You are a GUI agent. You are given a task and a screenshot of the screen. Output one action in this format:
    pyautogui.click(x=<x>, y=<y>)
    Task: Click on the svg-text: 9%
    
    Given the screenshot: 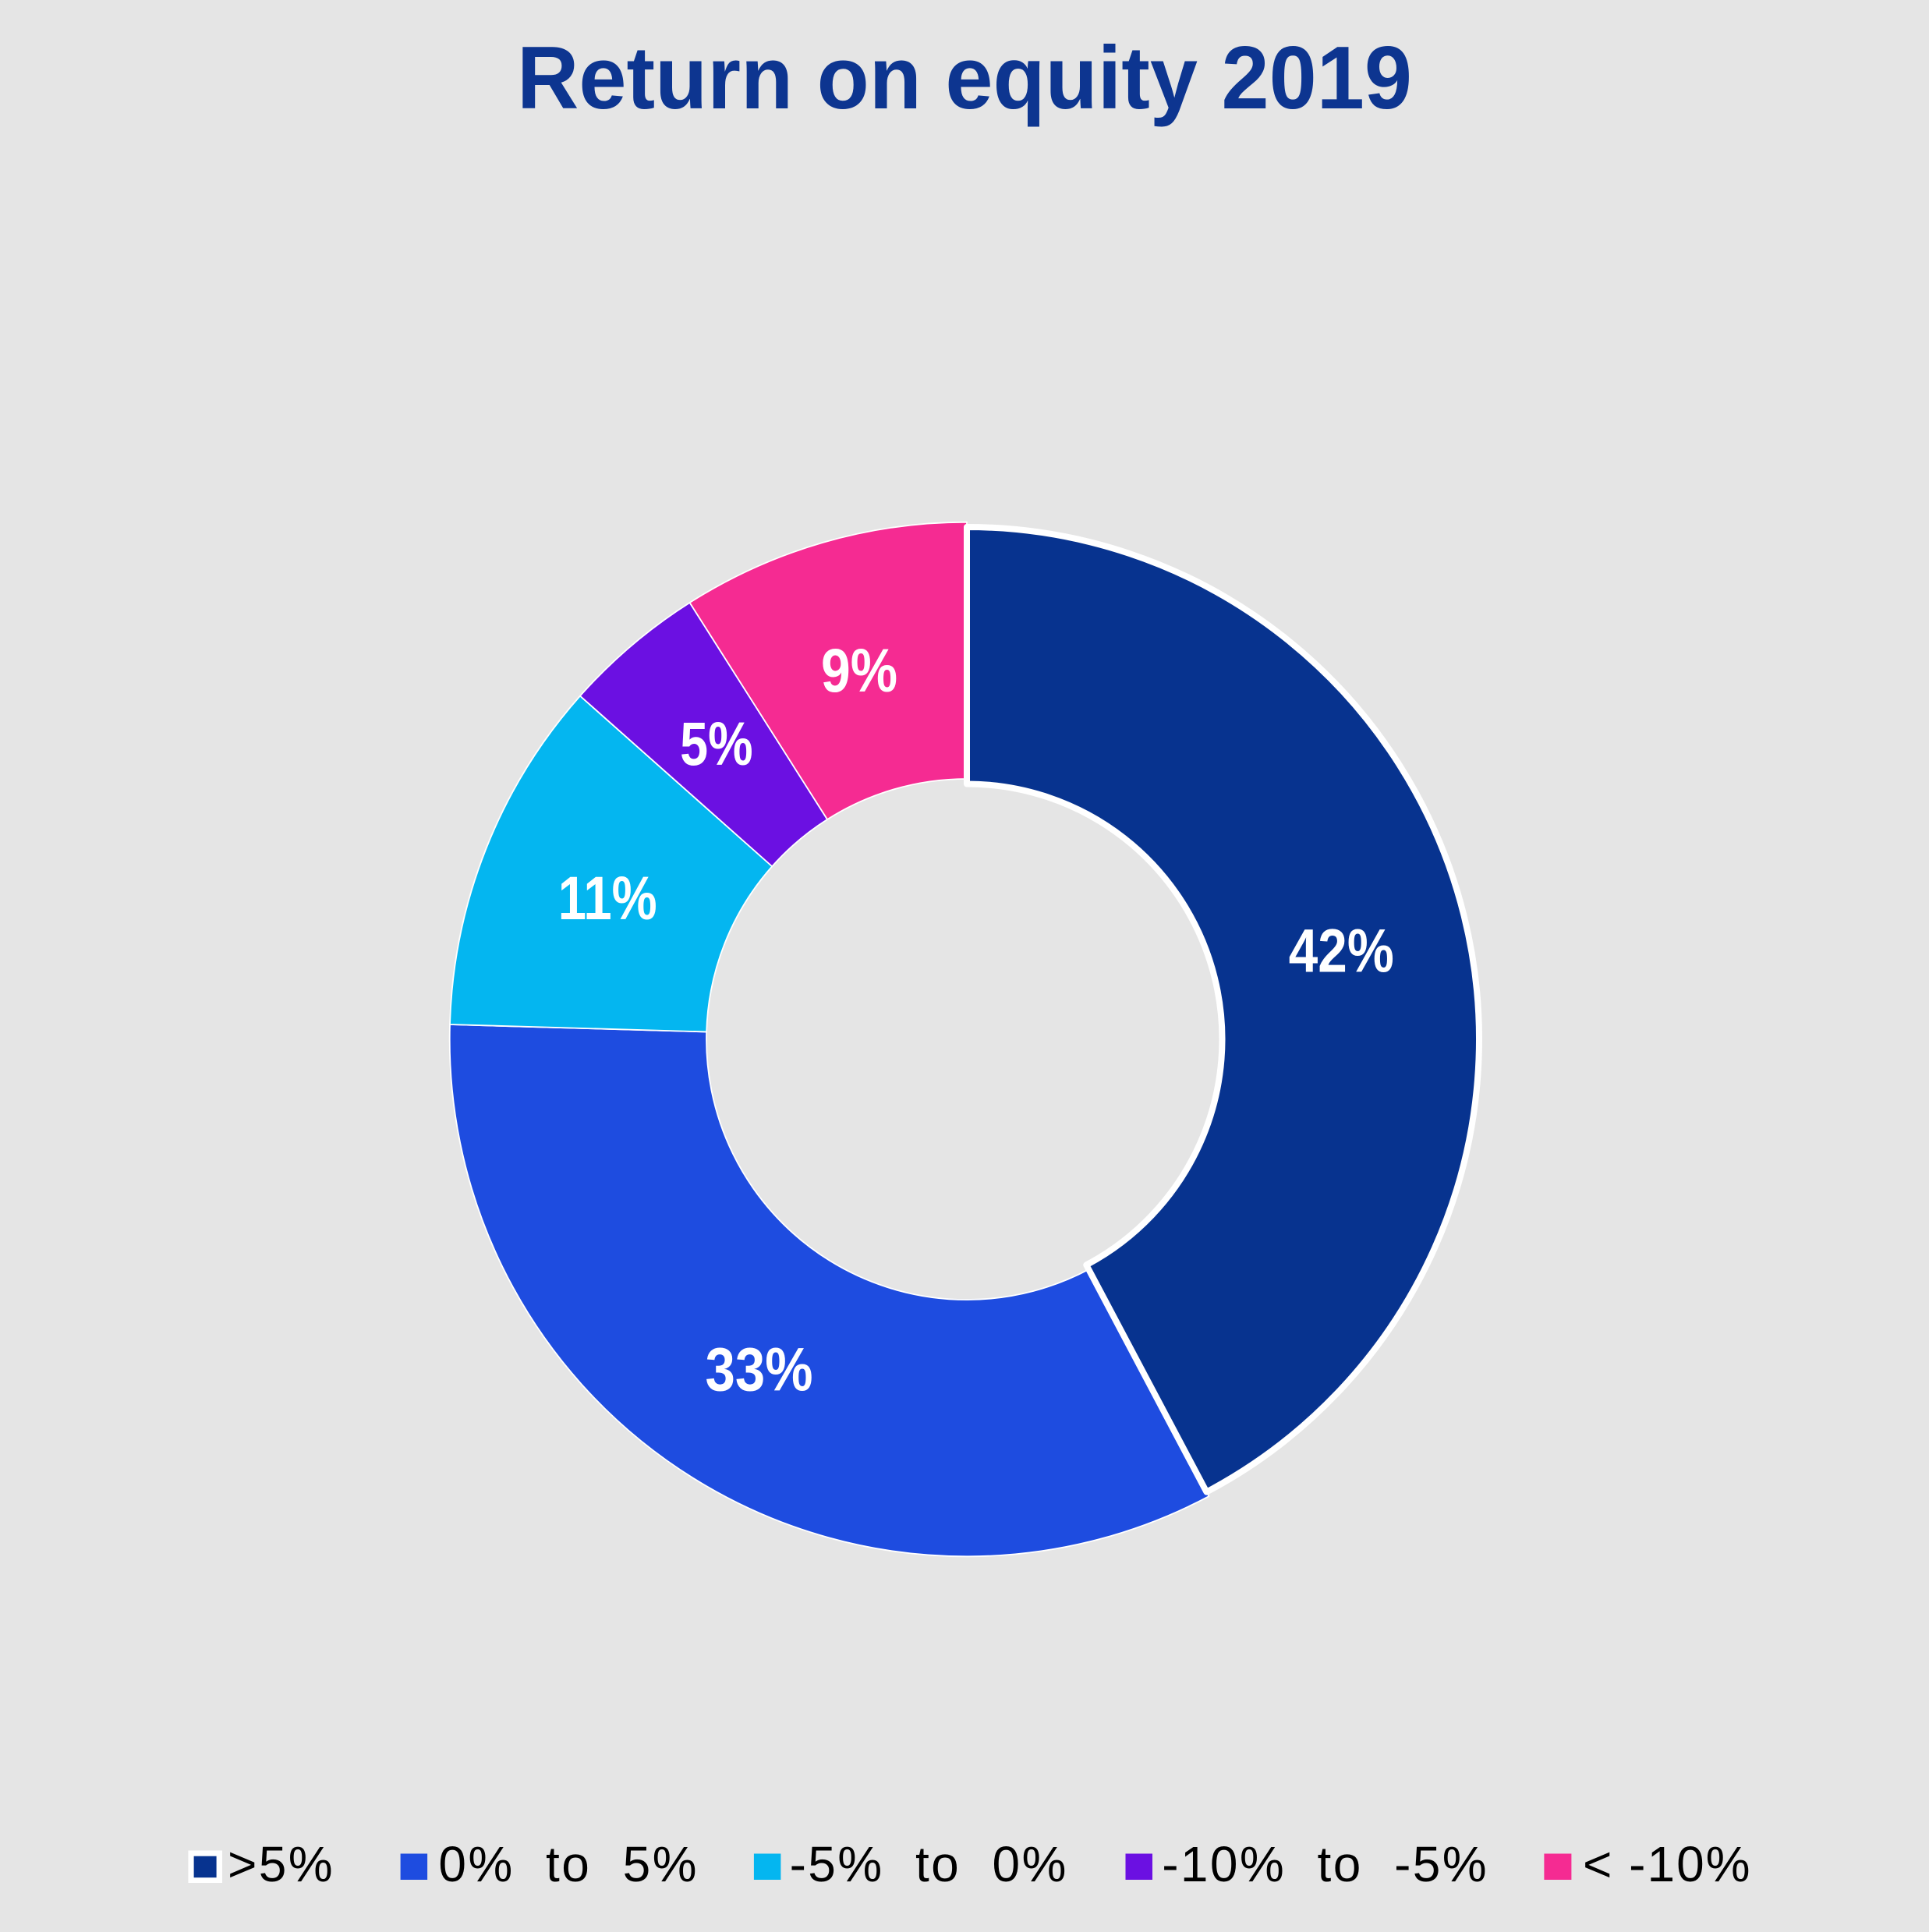 What is the action you would take?
    pyautogui.click(x=859, y=670)
    